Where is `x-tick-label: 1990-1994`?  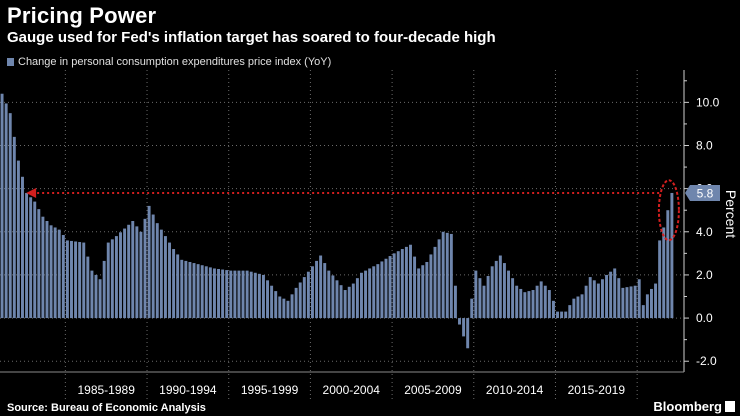 x-tick-label: 1990-1994 is located at coordinates (188, 390).